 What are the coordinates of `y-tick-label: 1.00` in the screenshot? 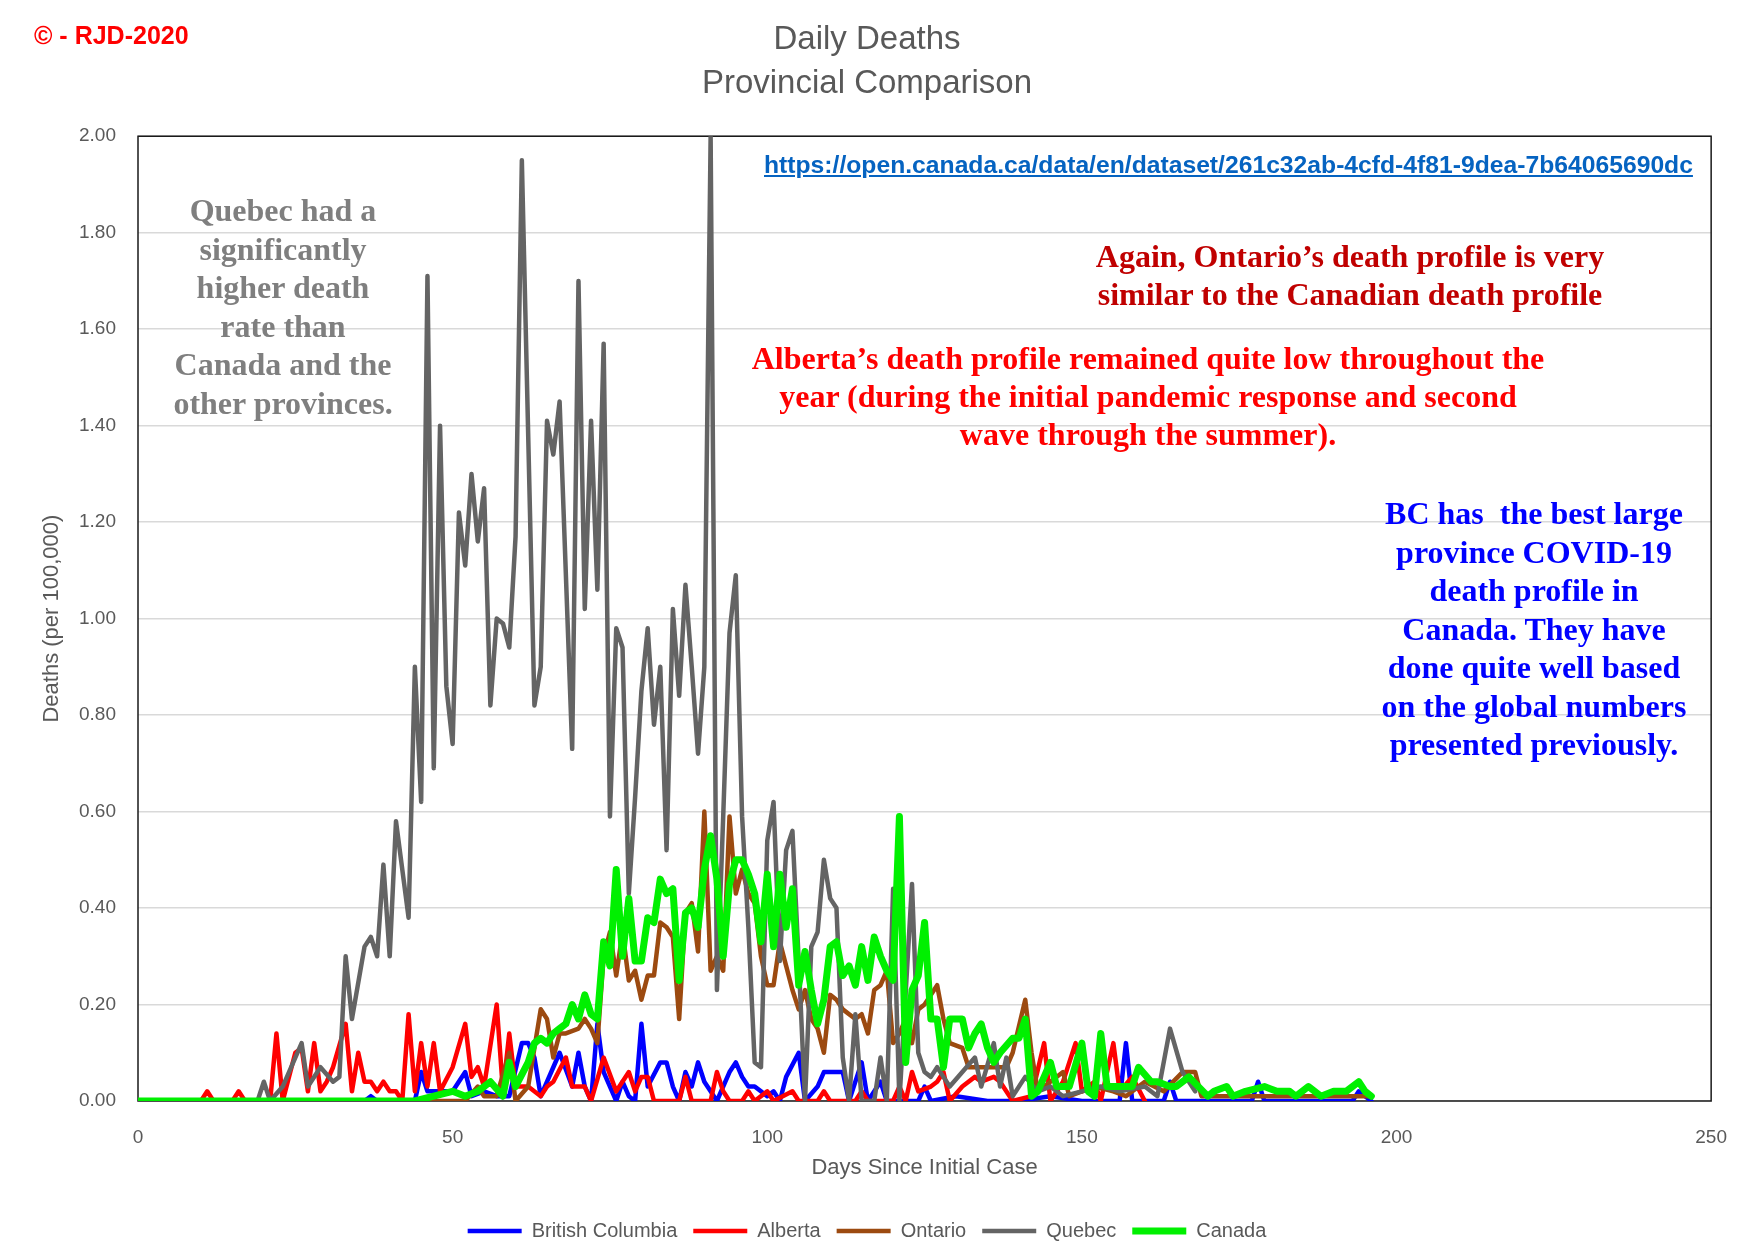 It's located at (97, 617).